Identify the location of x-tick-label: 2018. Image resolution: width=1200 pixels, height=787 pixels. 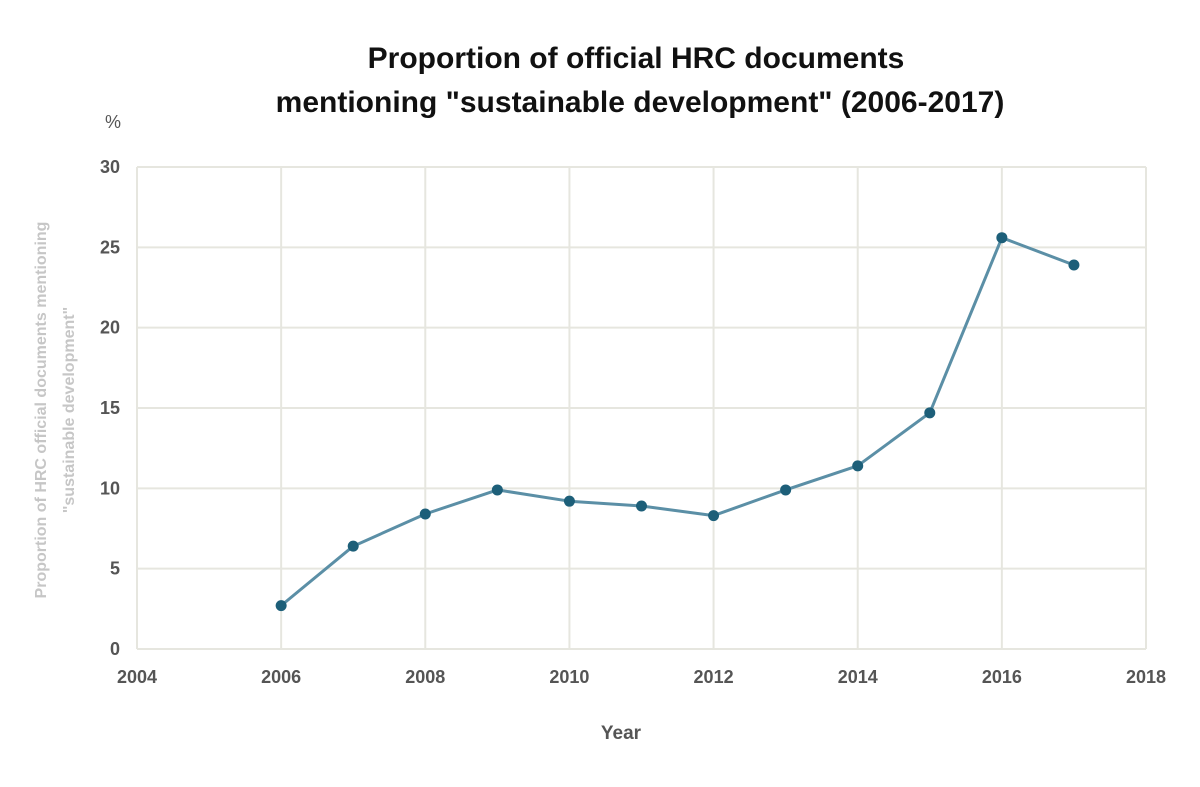
(1146, 677).